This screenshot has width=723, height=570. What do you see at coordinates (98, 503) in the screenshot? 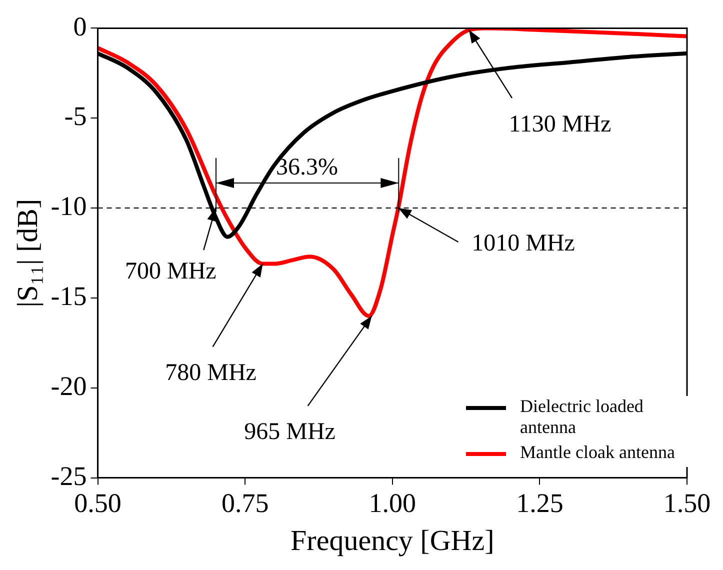
I see `x-tick-label: 0.50` at bounding box center [98, 503].